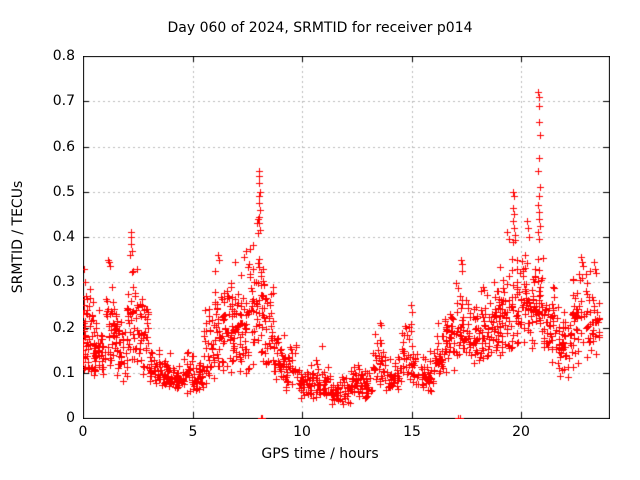 The image size is (640, 480). What do you see at coordinates (63, 328) in the screenshot?
I see `y-tick-label: 0.2` at bounding box center [63, 328].